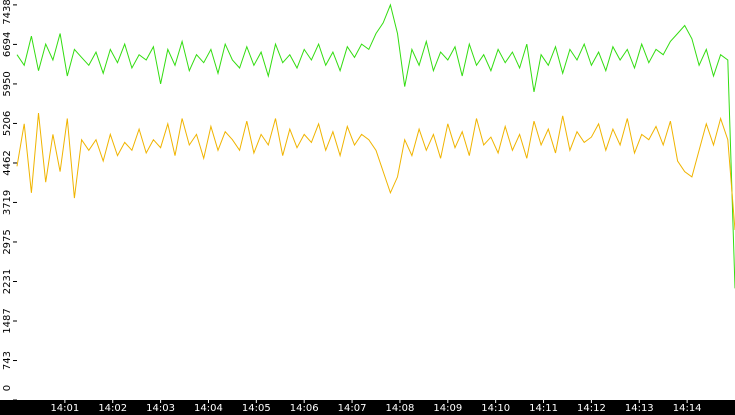 The width and height of the screenshot is (735, 415). Describe the element at coordinates (543, 408) in the screenshot. I see `x-tick-label: 14:11` at that location.